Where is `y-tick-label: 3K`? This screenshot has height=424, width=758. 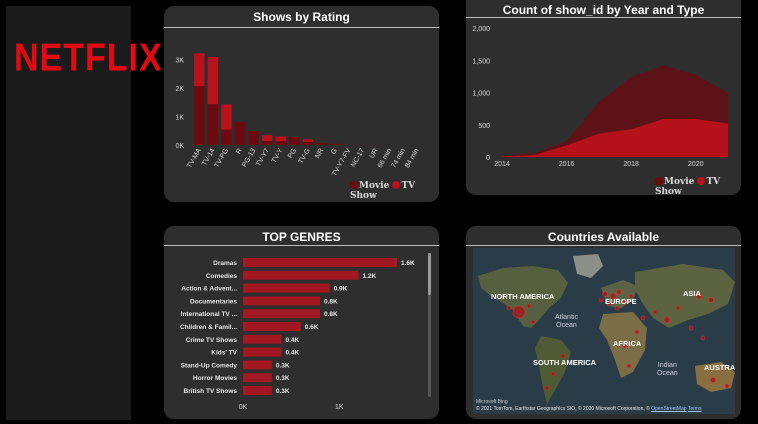 y-tick-label: 3K is located at coordinates (179, 60).